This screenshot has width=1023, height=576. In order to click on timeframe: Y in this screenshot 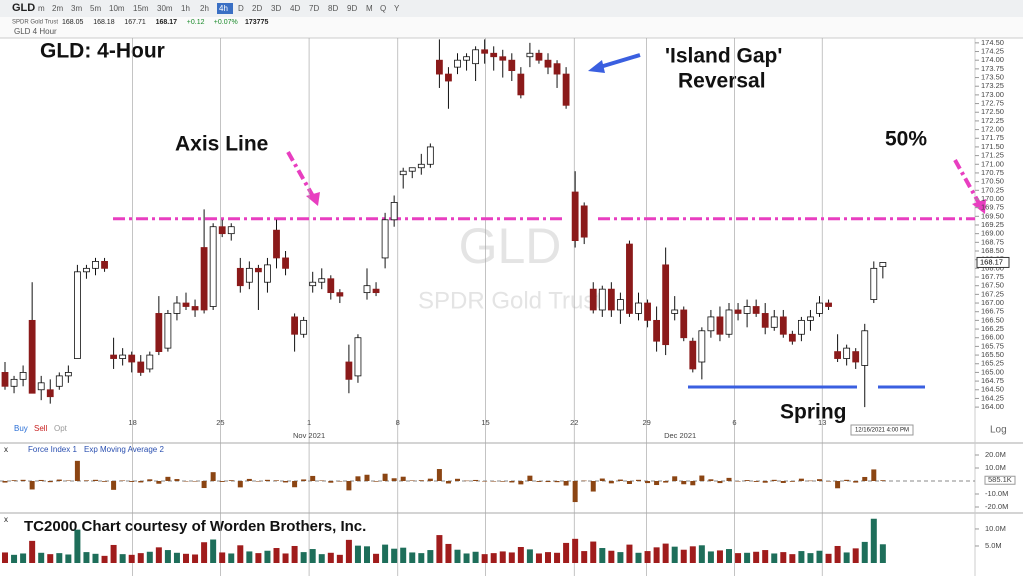, I will do `click(397, 8)`.